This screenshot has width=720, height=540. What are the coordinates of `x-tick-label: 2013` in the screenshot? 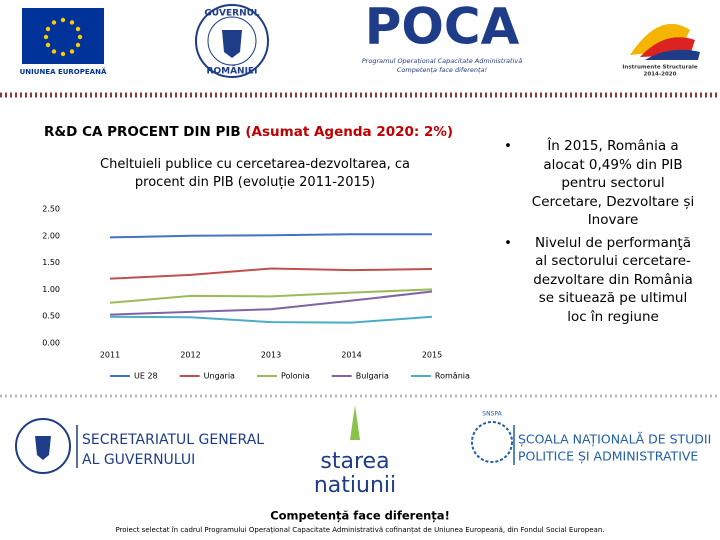 It's located at (271, 355).